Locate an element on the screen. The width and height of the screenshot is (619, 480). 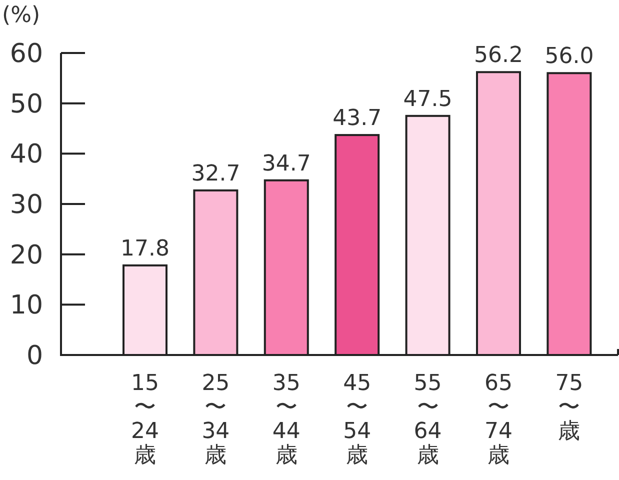
y-tick-label: 50 is located at coordinates (26, 104).